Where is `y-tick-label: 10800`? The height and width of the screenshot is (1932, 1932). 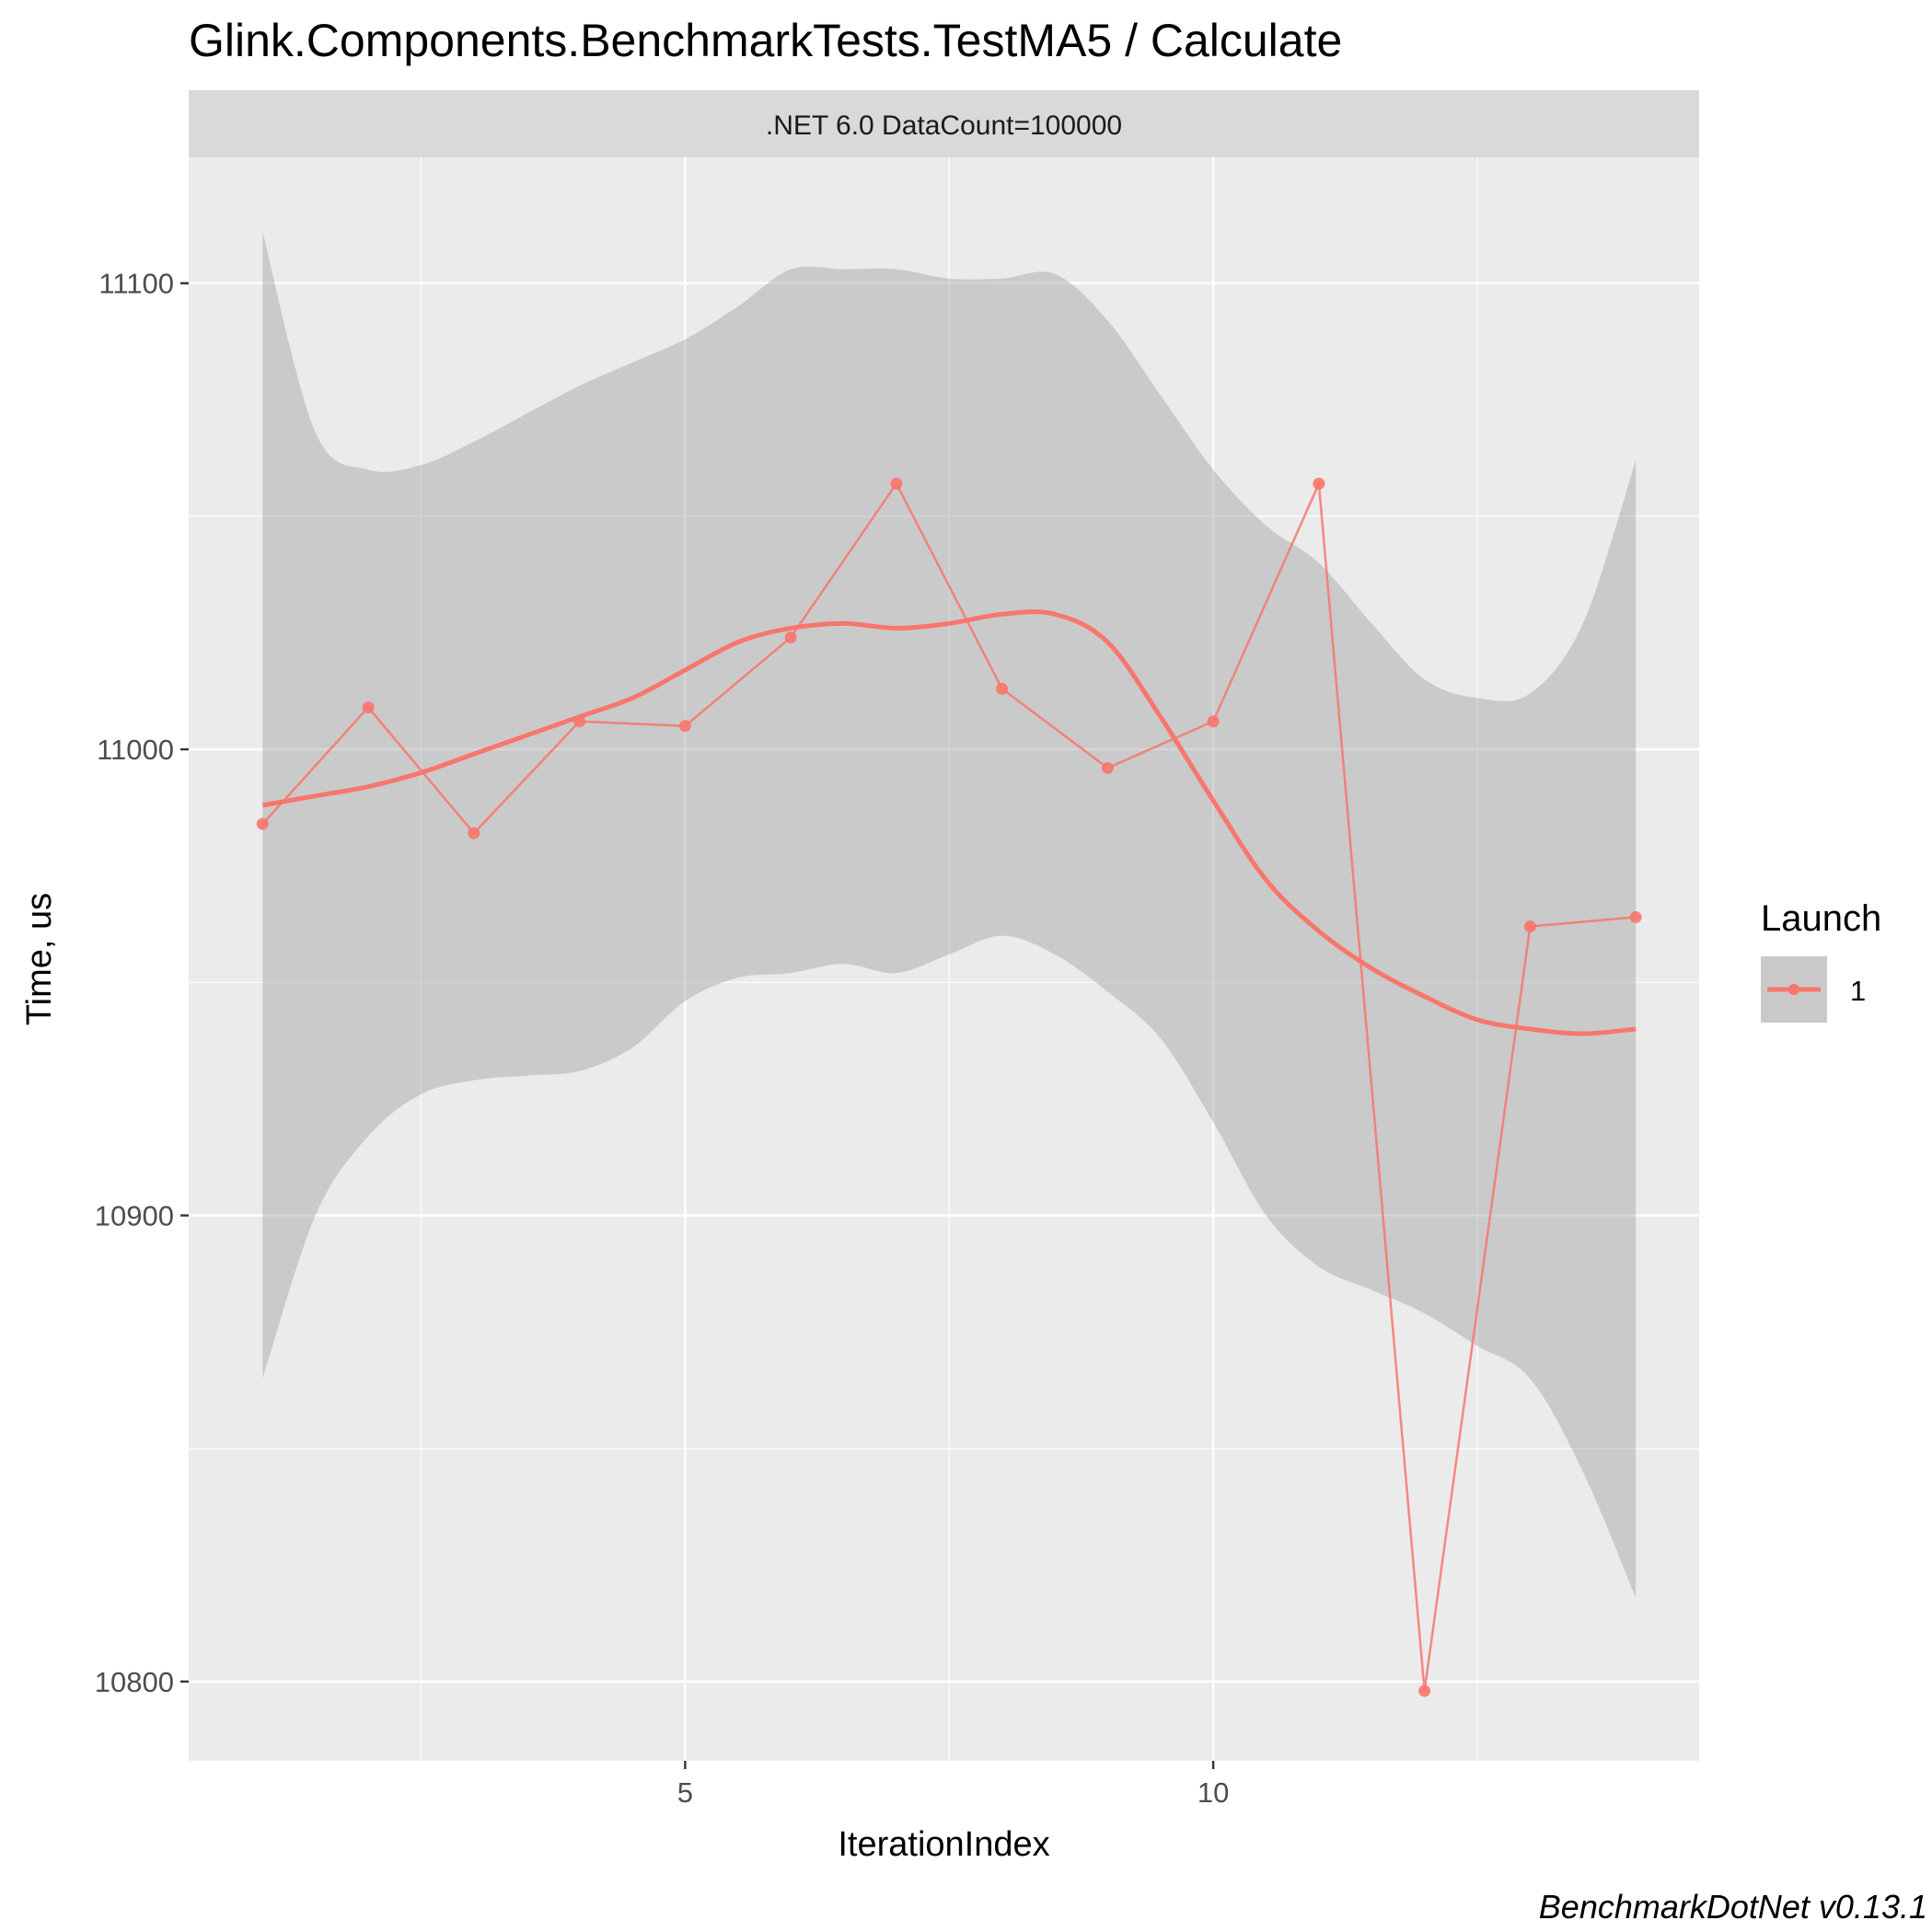 y-tick-label: 10800 is located at coordinates (135, 1682).